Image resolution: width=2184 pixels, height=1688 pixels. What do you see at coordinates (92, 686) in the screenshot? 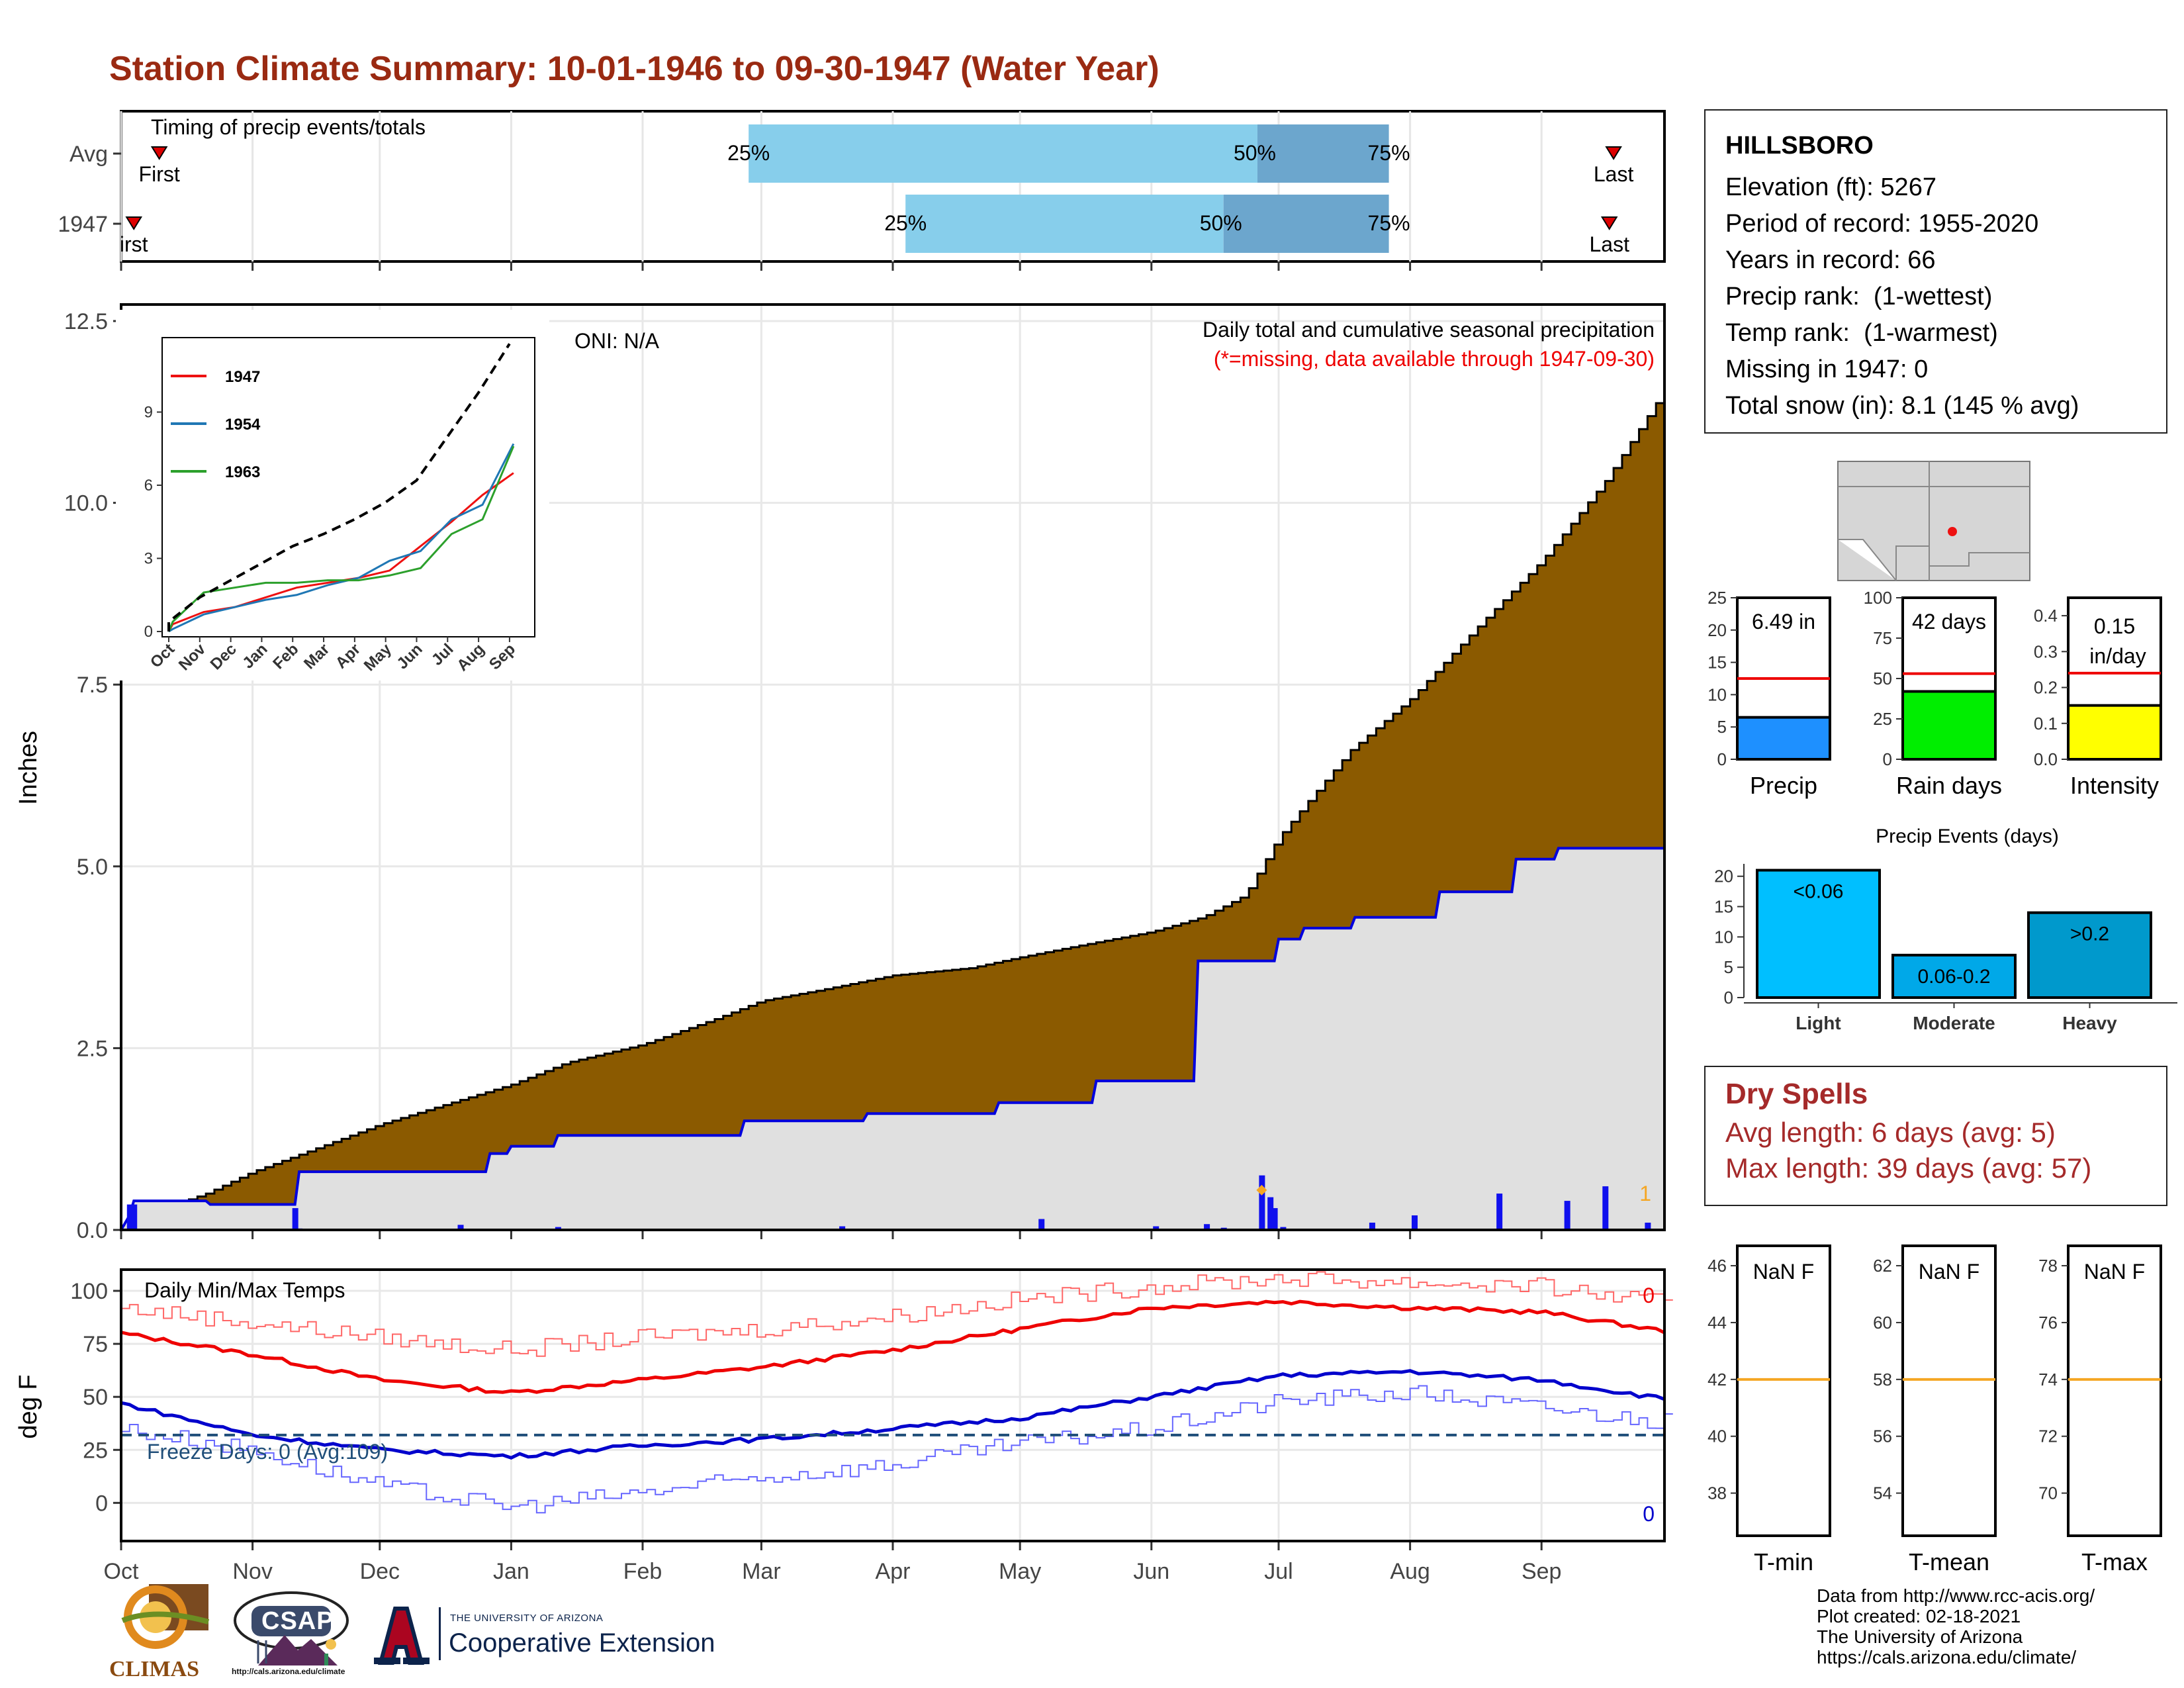
I see `precip-y-tick-label: 7.5` at bounding box center [92, 686].